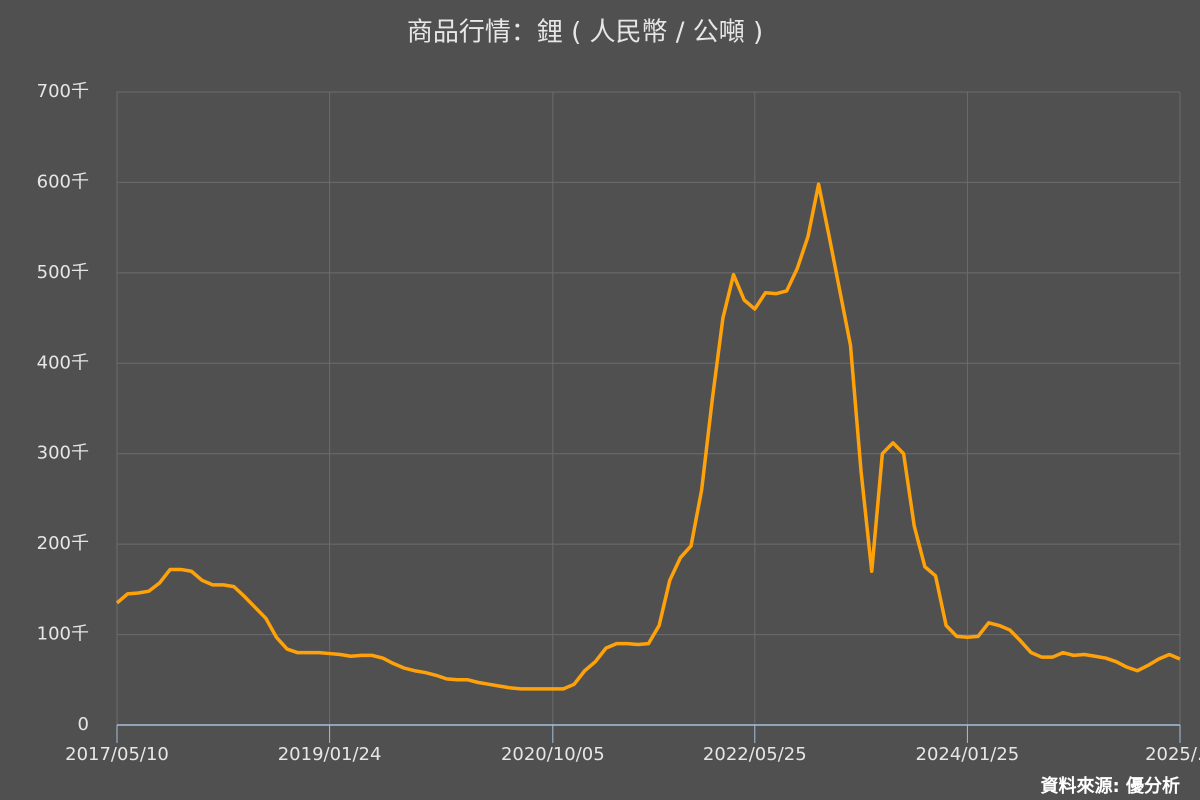  I want to click on y-tick-label: 100千, so click(63, 634).